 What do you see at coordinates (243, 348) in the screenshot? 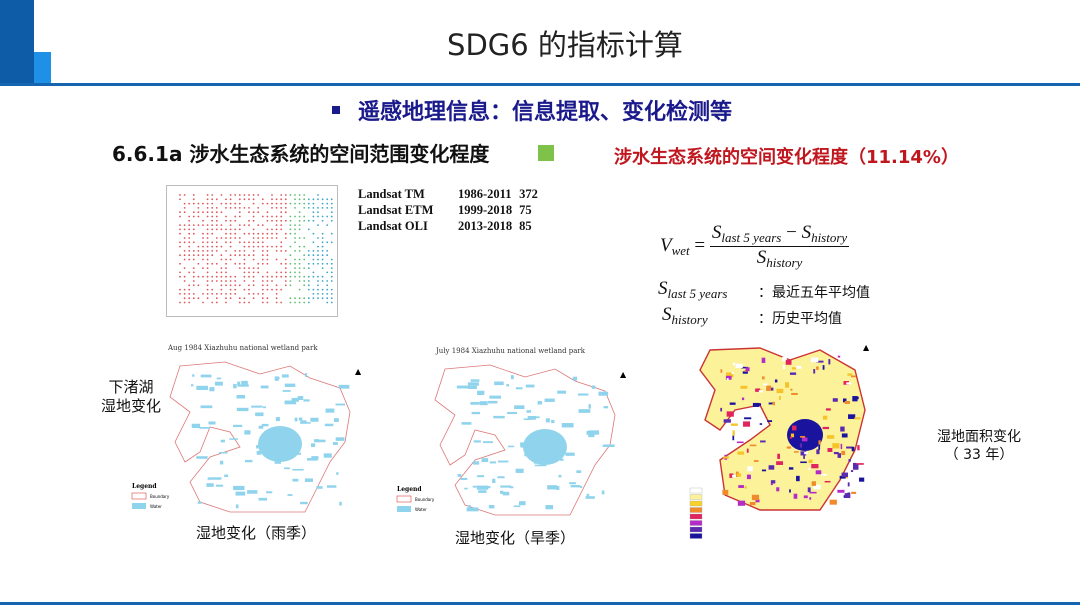
I see `map-title-rainy: Aug 1984 Xiazhuhu national wetland park` at bounding box center [243, 348].